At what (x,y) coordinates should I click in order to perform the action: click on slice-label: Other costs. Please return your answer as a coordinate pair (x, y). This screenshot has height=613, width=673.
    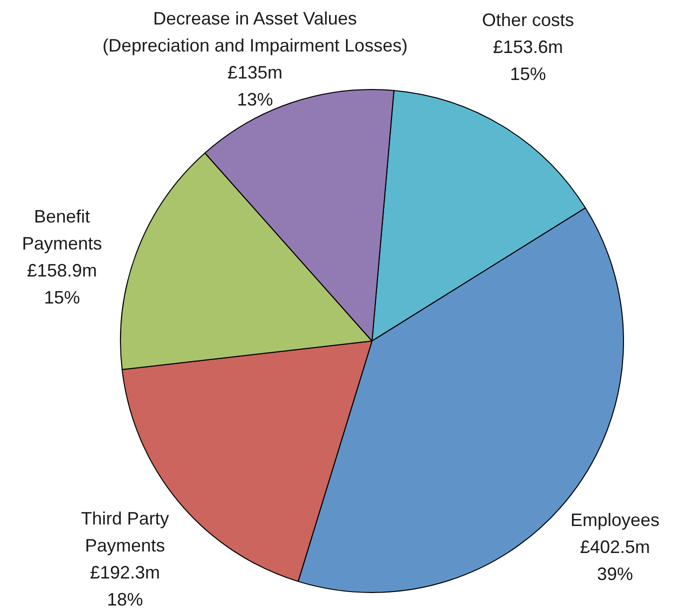
    Looking at the image, I should click on (528, 20).